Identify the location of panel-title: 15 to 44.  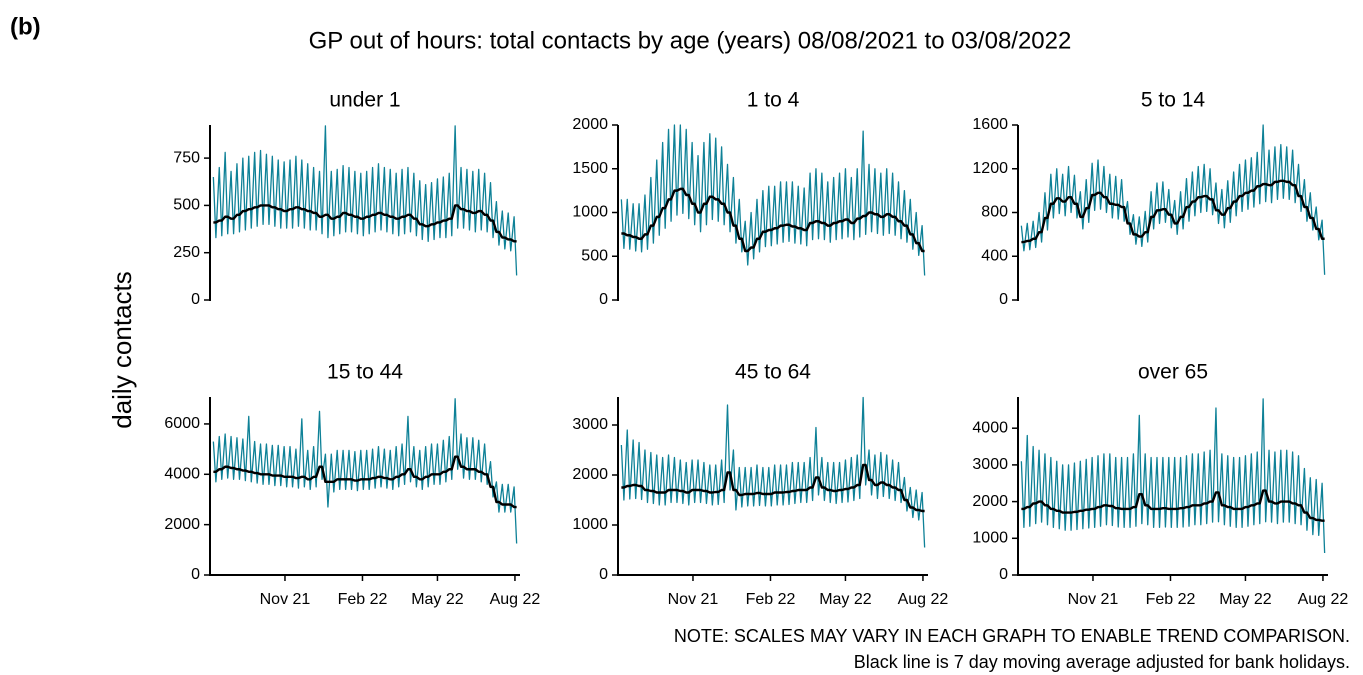
(365, 372).